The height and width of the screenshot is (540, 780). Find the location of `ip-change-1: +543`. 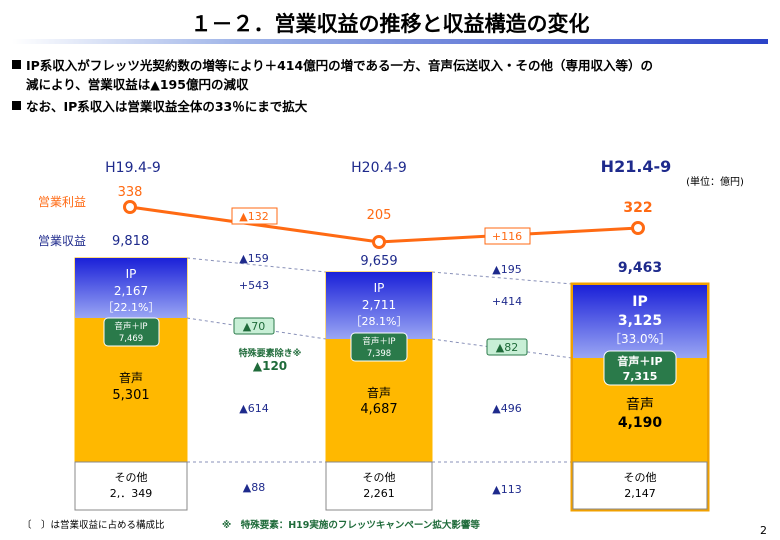

ip-change-1: +543 is located at coordinates (254, 285).